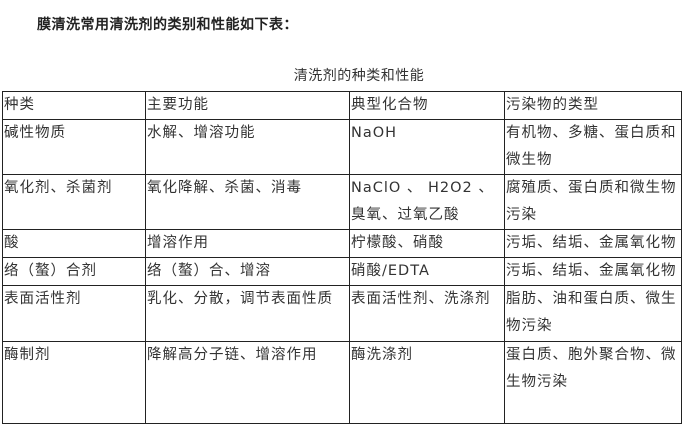  I want to click on table-cell: 表面活性剂、洗涤剂, so click(427, 313).